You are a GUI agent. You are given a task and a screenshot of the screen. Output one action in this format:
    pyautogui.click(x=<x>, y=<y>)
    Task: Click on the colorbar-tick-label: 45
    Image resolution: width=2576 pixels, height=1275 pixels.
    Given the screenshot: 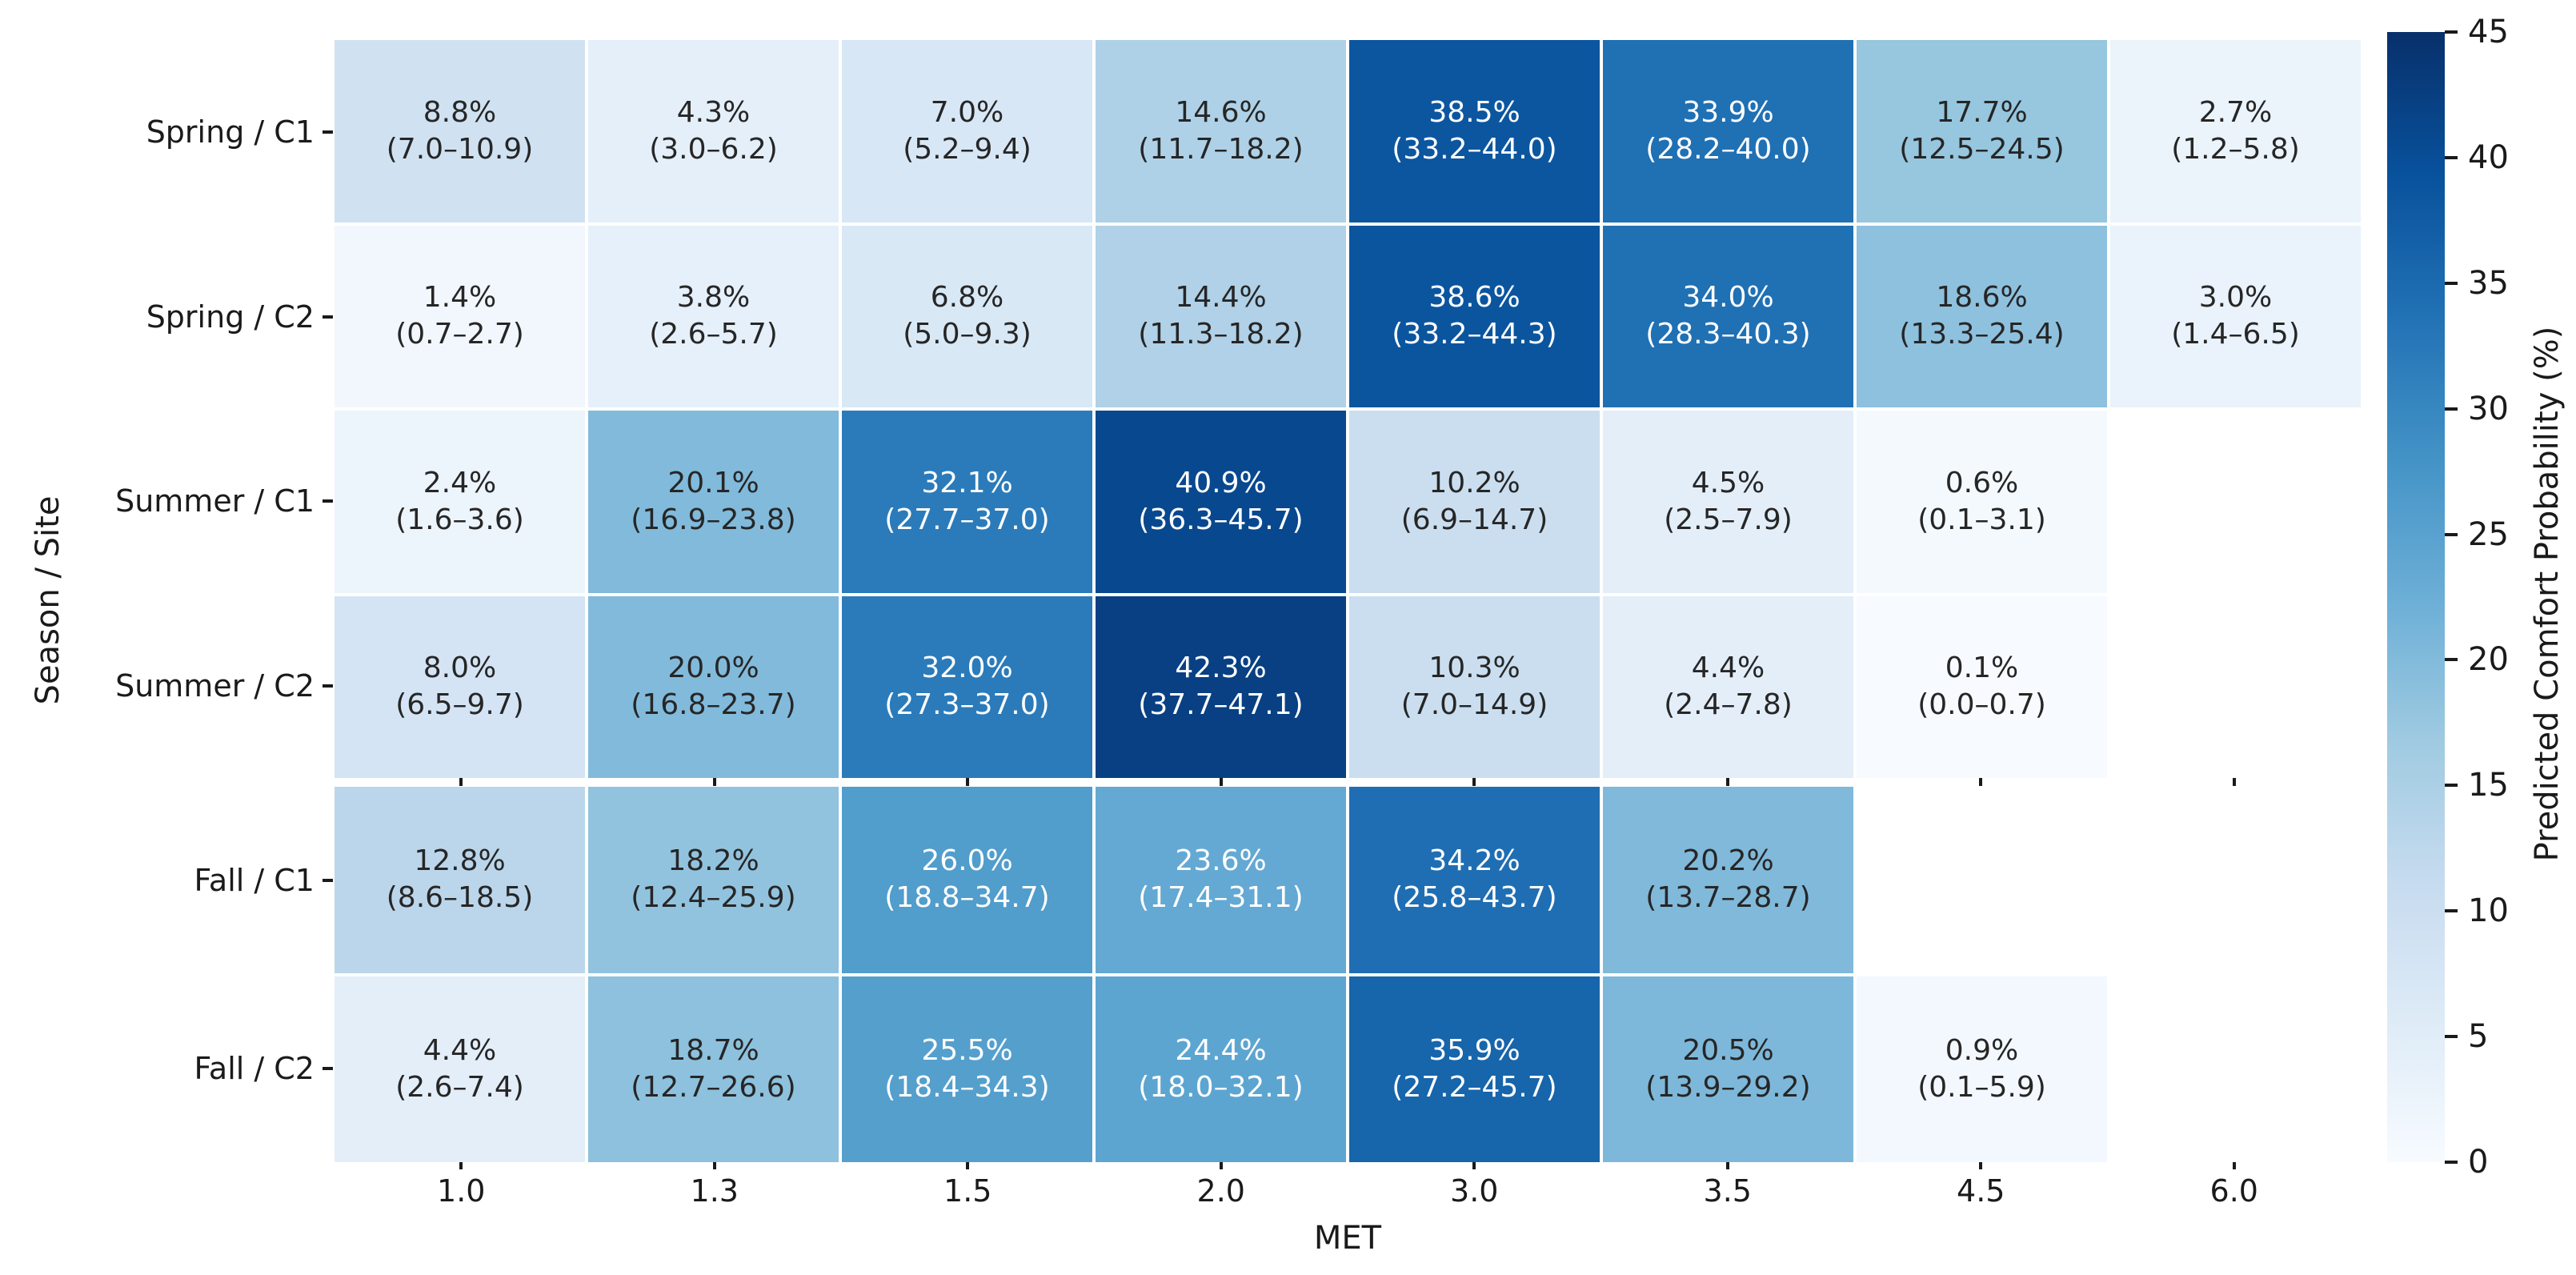 What is the action you would take?
    pyautogui.click(x=2488, y=32)
    